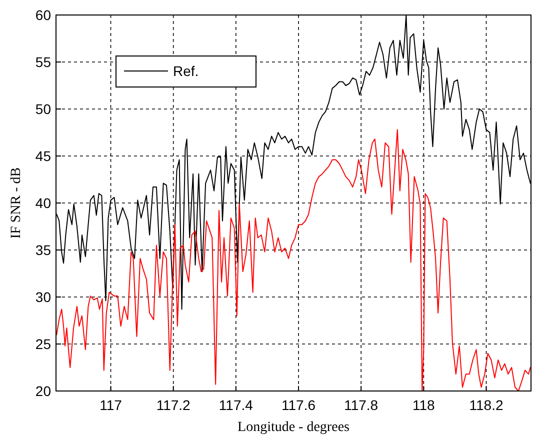 The image size is (533, 435). What do you see at coordinates (43, 344) in the screenshot?
I see `y-tick-label: 25` at bounding box center [43, 344].